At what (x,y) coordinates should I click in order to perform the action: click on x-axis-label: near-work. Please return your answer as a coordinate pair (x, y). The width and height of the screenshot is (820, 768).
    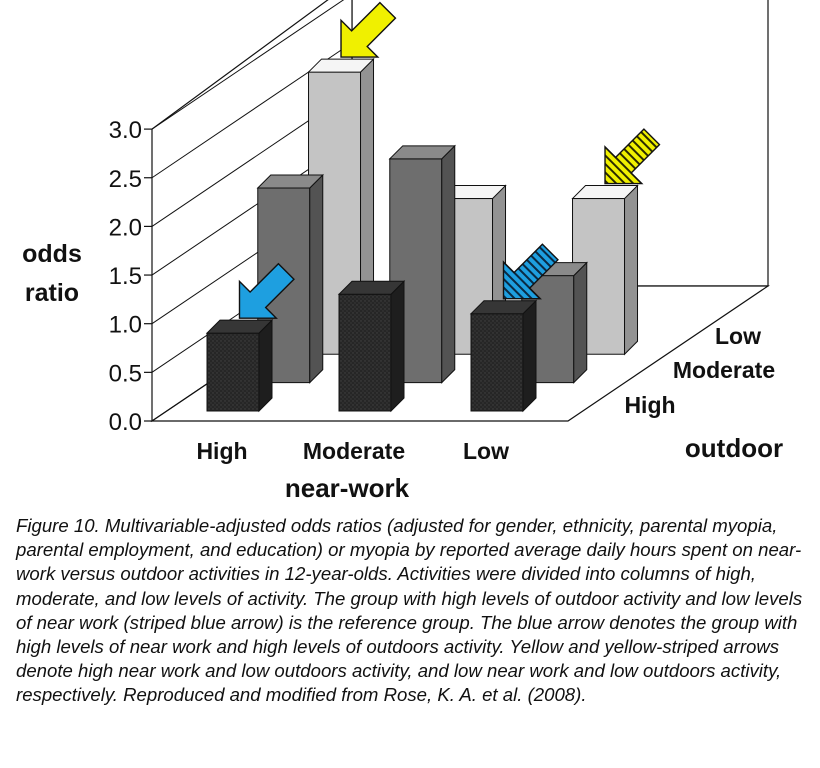
    Looking at the image, I should click on (347, 488).